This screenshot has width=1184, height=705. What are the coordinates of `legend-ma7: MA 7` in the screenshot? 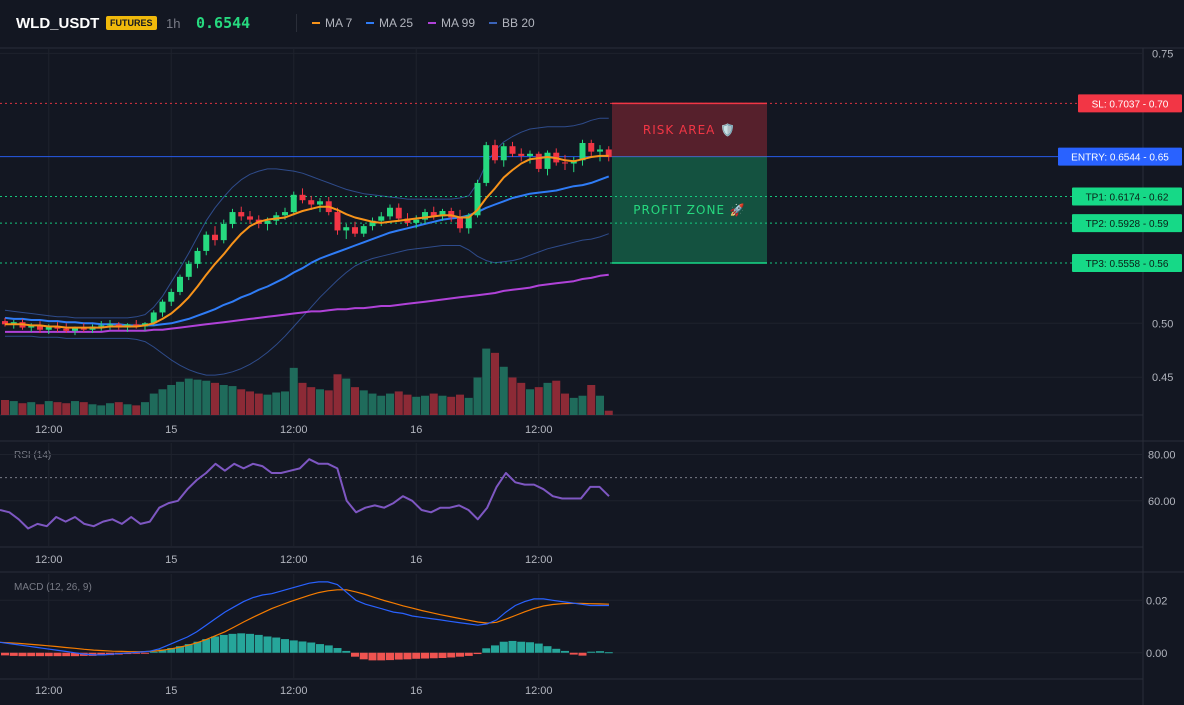 It's located at (332, 23).